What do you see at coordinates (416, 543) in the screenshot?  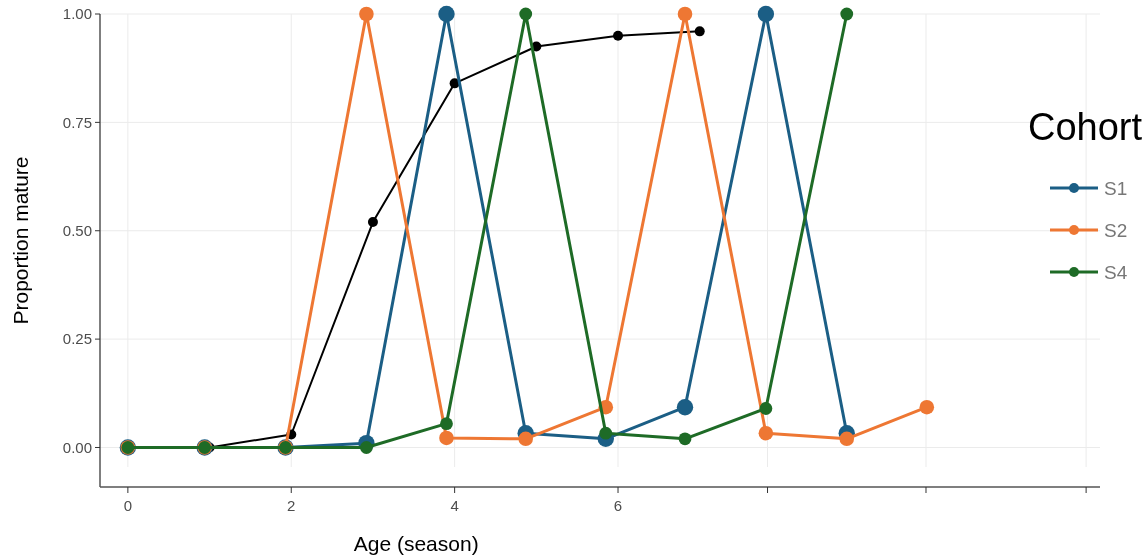 I see `x-axis-title: Age (season)` at bounding box center [416, 543].